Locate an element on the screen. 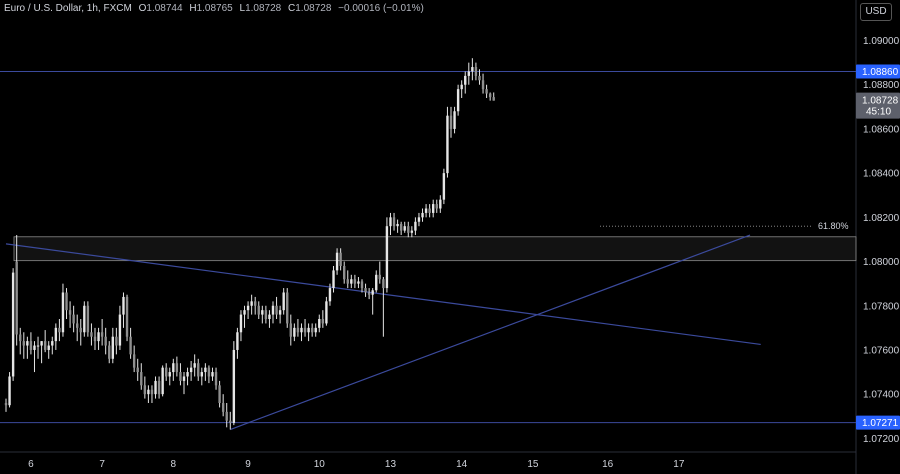 This screenshot has width=900, height=474. last-price-label: 1.08728 is located at coordinates (880, 101).